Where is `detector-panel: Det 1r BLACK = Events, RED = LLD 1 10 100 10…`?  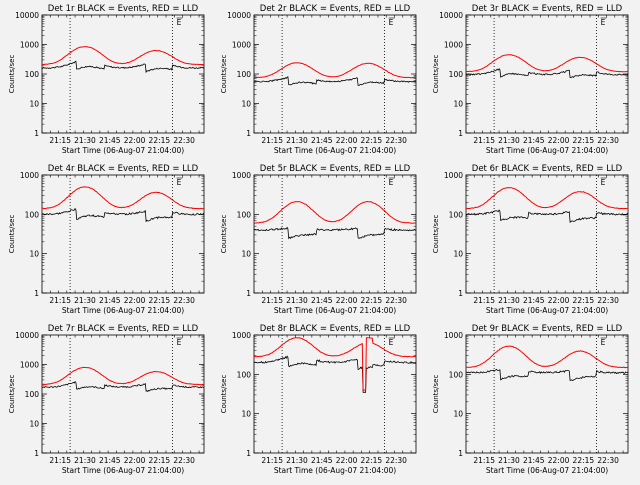
detector-panel: Det 1r BLACK = Events, RED = LLD 1 10 100 10… is located at coordinates (106, 79).